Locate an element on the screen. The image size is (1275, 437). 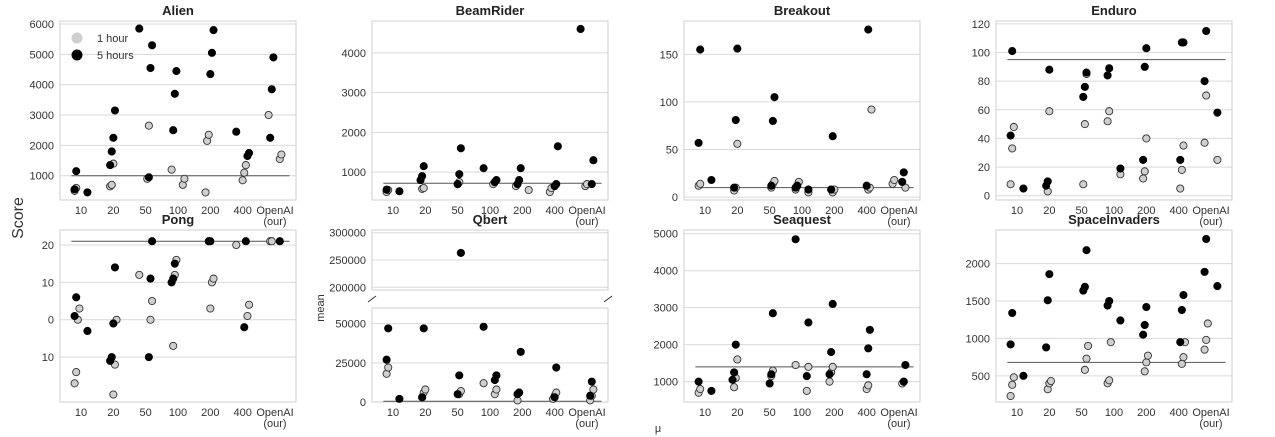
panel-frame is located at coordinates (802, 110).